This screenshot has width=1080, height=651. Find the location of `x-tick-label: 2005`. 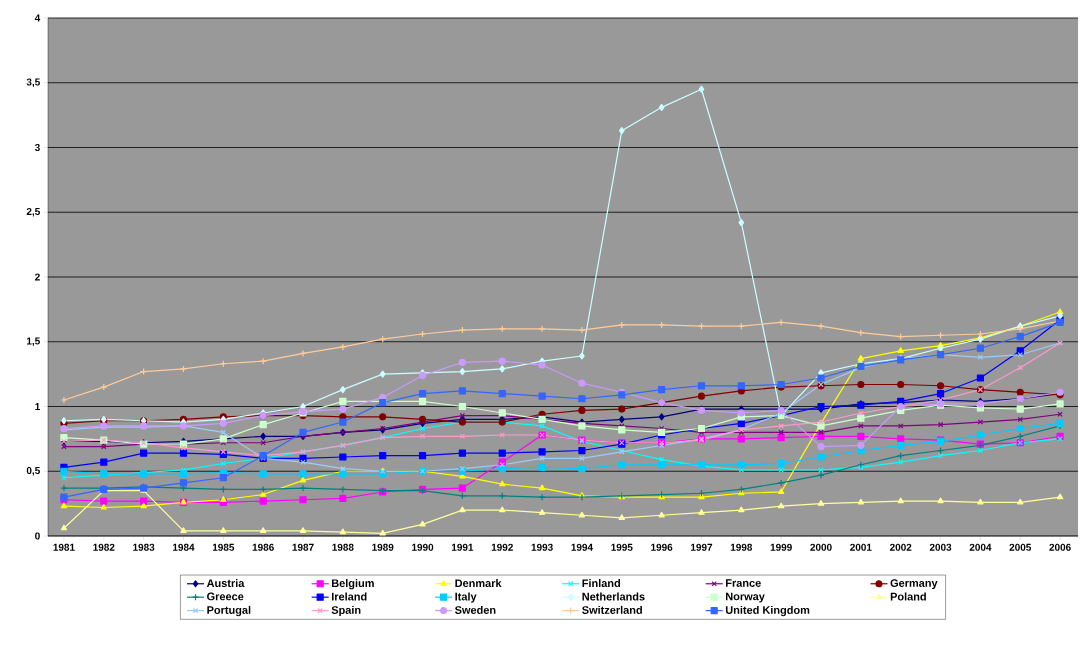

x-tick-label: 2005 is located at coordinates (1020, 547).